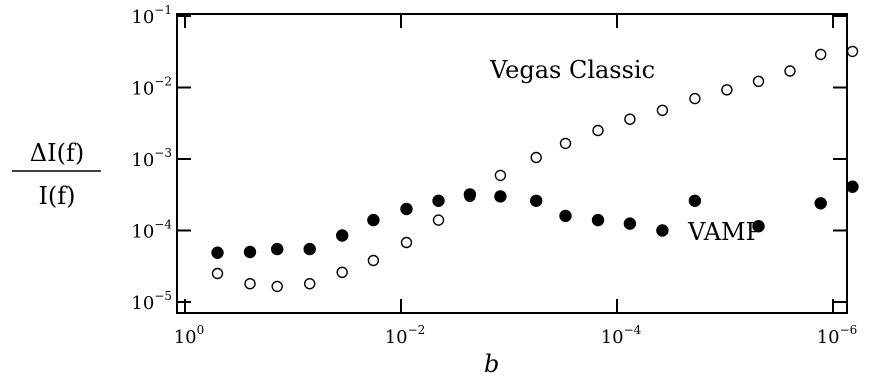 Image resolution: width=872 pixels, height=382 pixels. What do you see at coordinates (151, 15) in the screenshot?
I see `y-tick-label: 10⁻¹` at bounding box center [151, 15].